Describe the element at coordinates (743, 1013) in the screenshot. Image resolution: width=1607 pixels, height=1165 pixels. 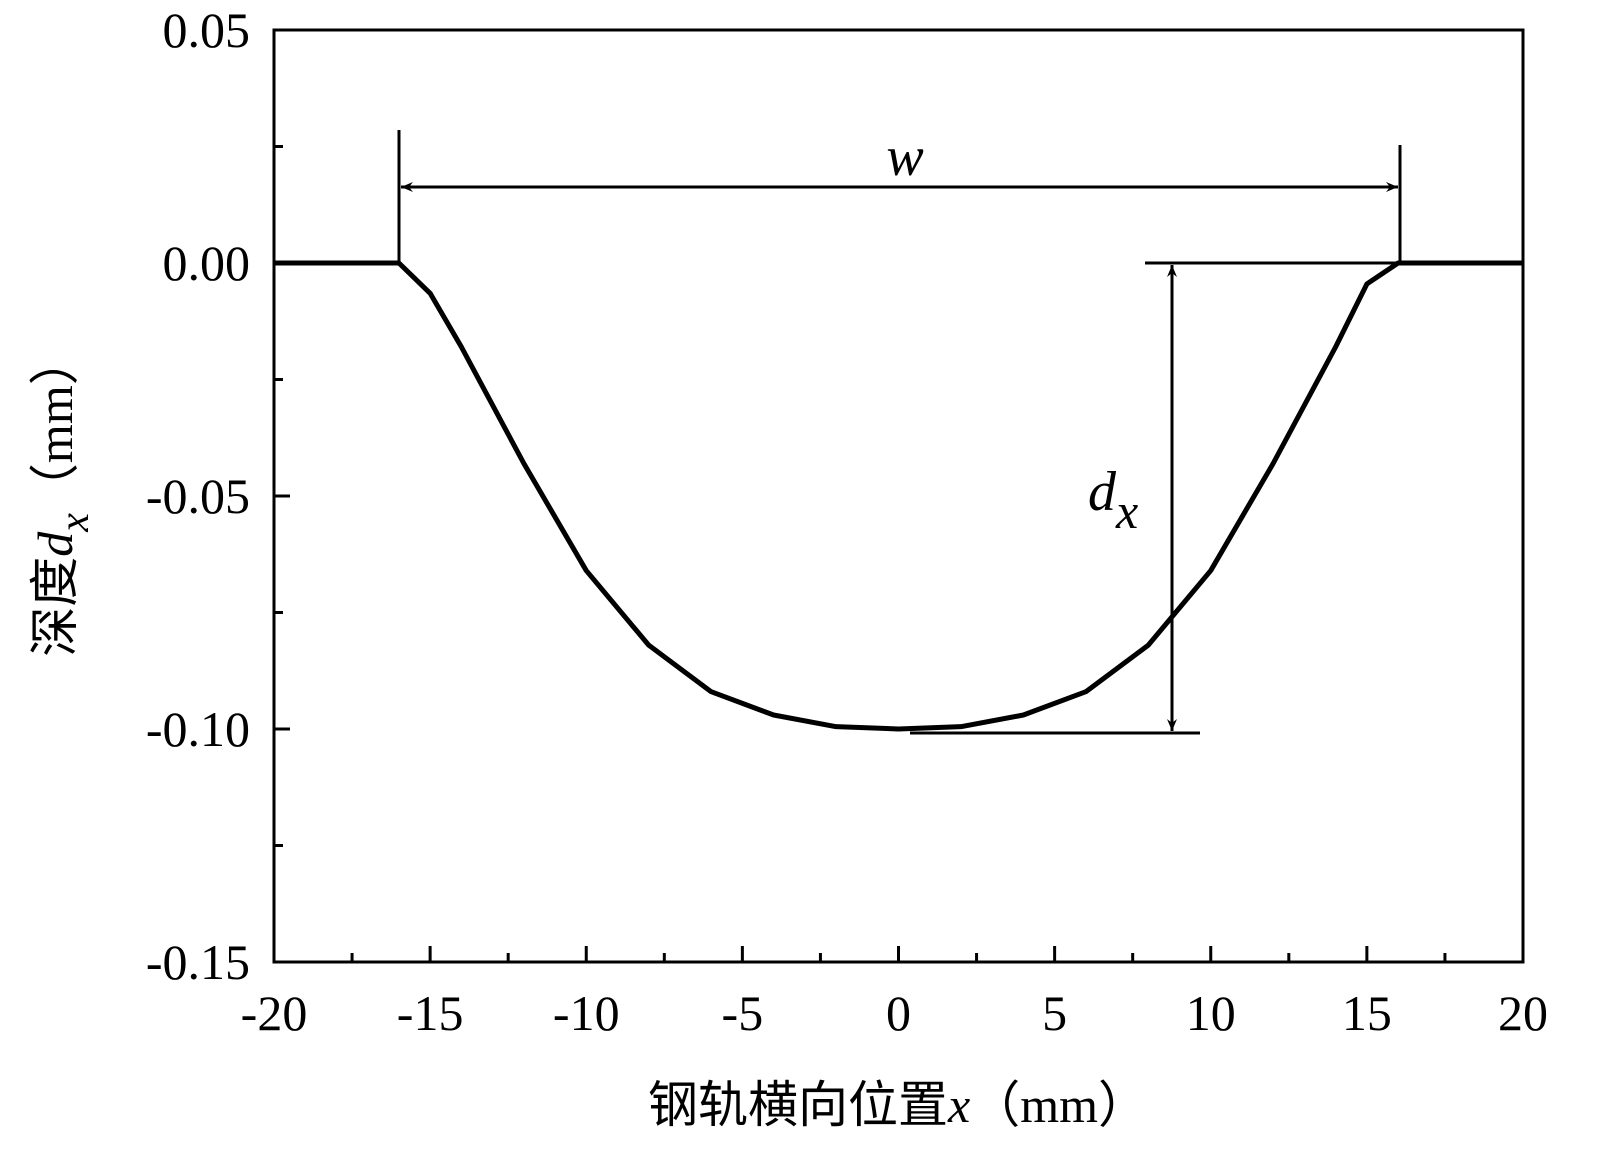
I see `x-tick-label: -5` at that location.